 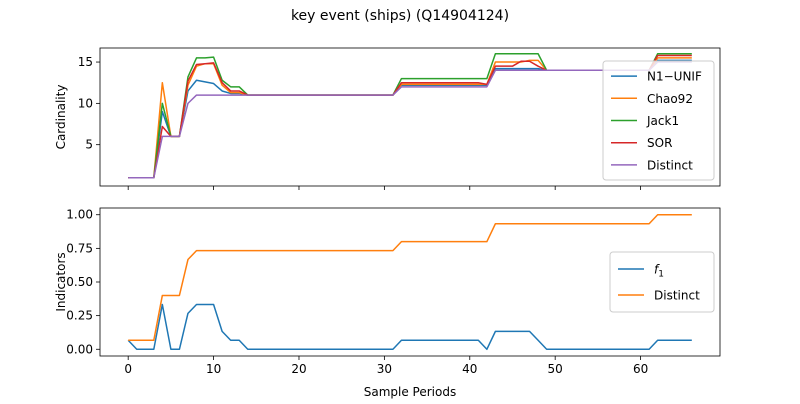 What do you see at coordinates (659, 271) in the screenshot?
I see `legend-label: f1` at bounding box center [659, 271].